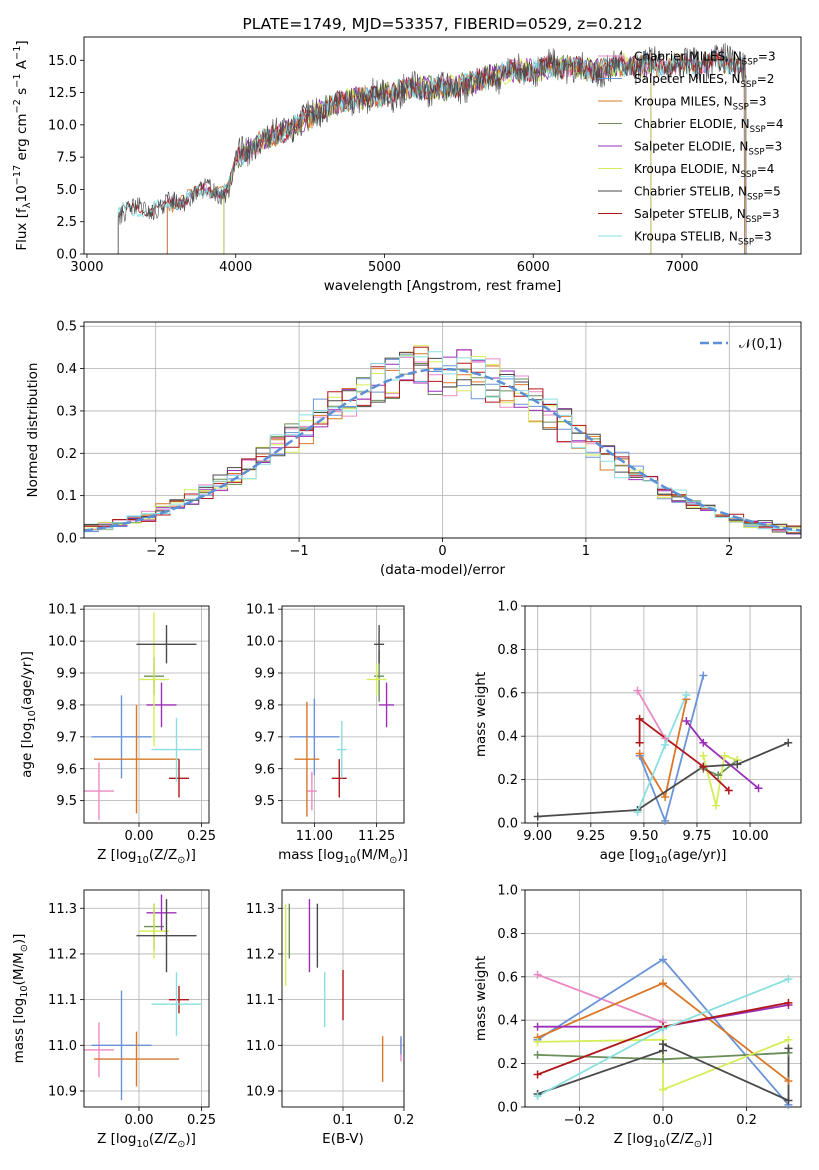  I want to click on y-axis-label: mass weight, so click(481, 998).